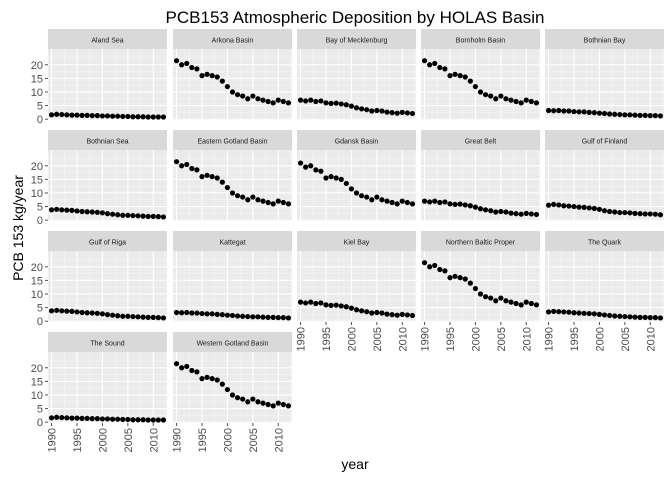  Describe the element at coordinates (37, 79) in the screenshot. I see `y-tick-label: 15` at that location.